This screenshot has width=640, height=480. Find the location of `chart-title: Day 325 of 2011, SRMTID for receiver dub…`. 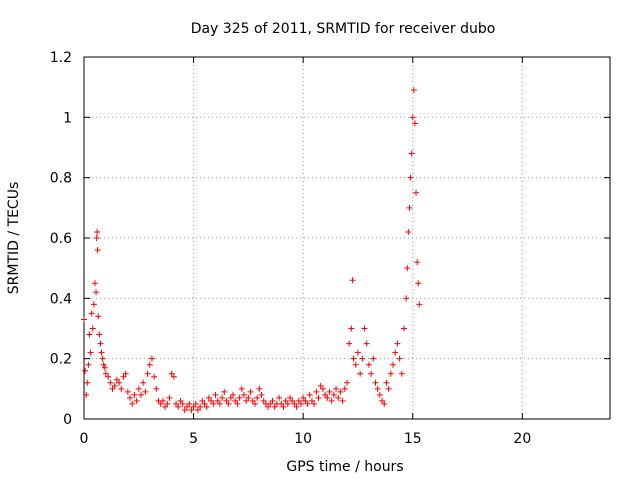

chart-title: Day 325 of 2011, SRMTID for receiver dub… is located at coordinates (343, 29).